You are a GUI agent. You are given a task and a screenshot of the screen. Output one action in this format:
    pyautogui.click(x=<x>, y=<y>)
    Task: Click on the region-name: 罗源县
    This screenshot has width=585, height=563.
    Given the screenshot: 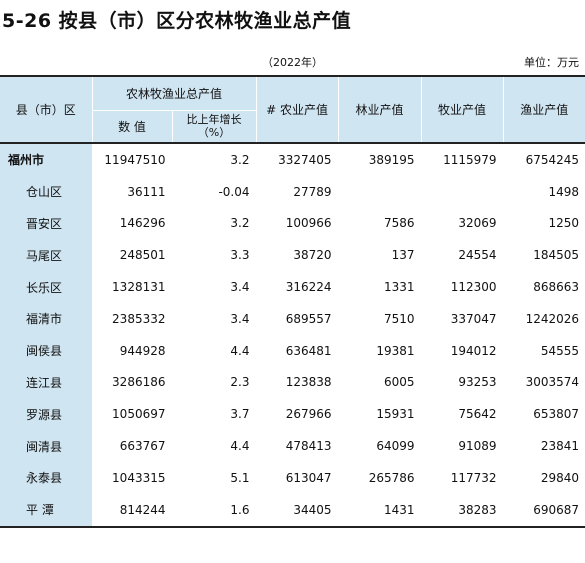 What is the action you would take?
    pyautogui.click(x=46, y=414)
    